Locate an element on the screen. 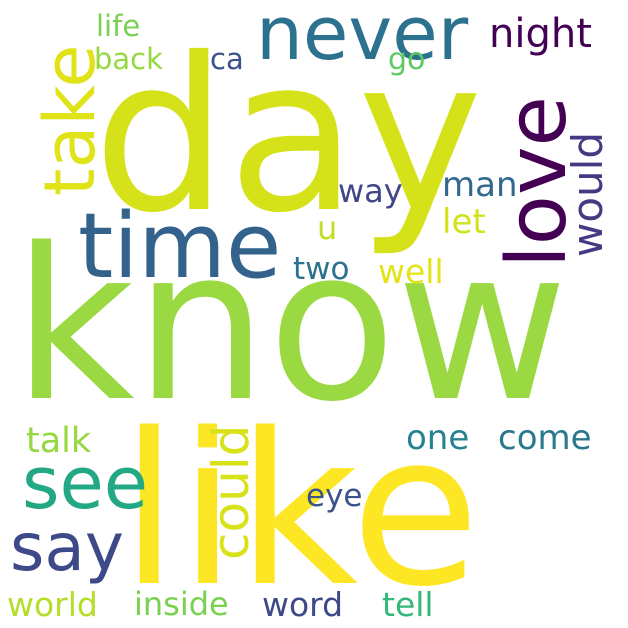 Image resolution: width=628 pixels, height=628 pixels. word-time: time is located at coordinates (180, 246).